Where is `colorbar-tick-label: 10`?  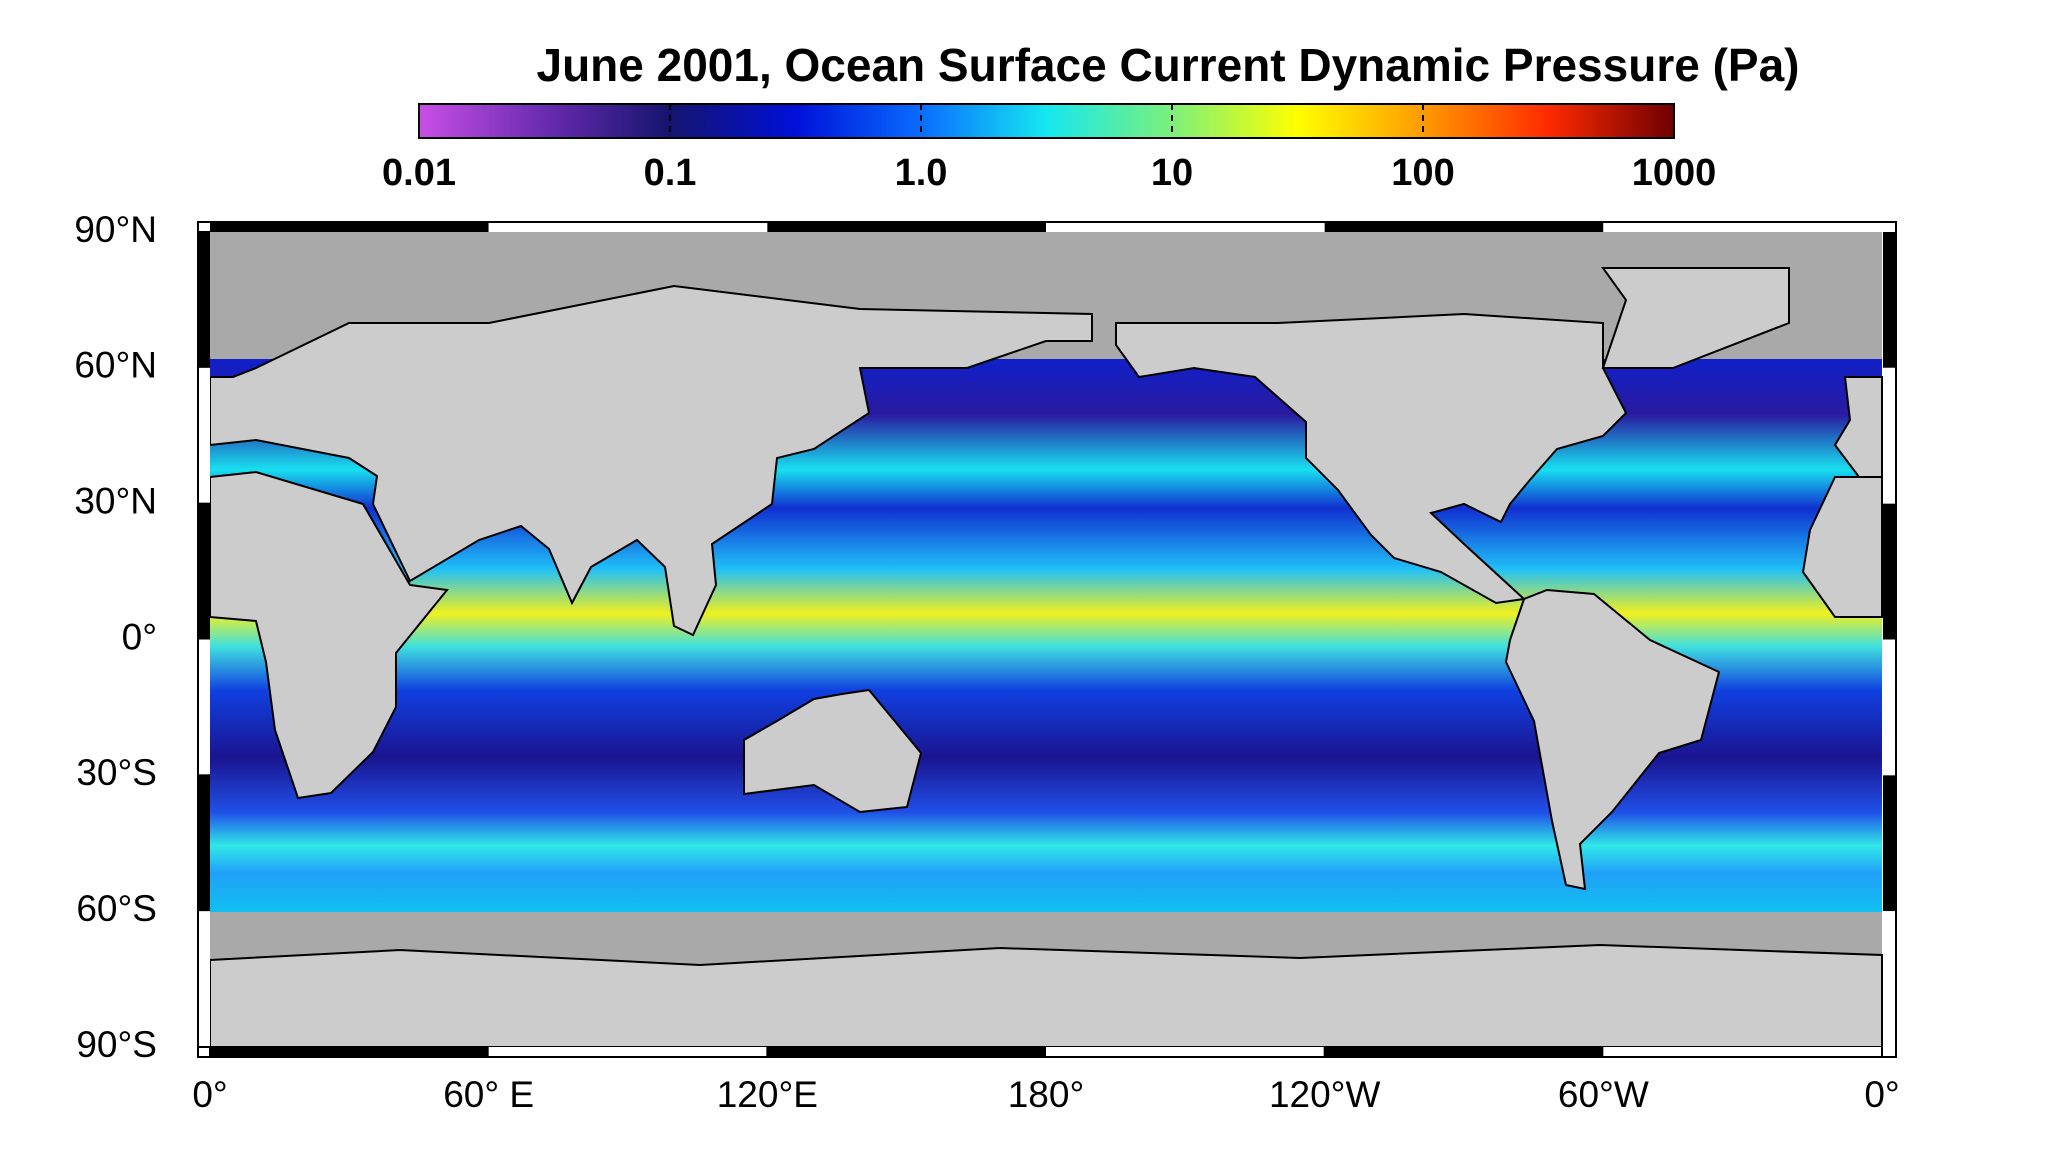 colorbar-tick-label: 10 is located at coordinates (1172, 173).